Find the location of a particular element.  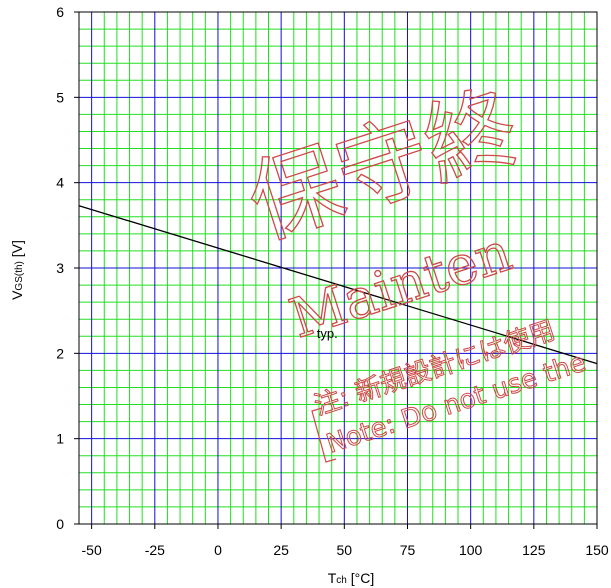

x-tick-labels: -50 -25 0 25 50 75 100 125 150 is located at coordinates (345, 550).